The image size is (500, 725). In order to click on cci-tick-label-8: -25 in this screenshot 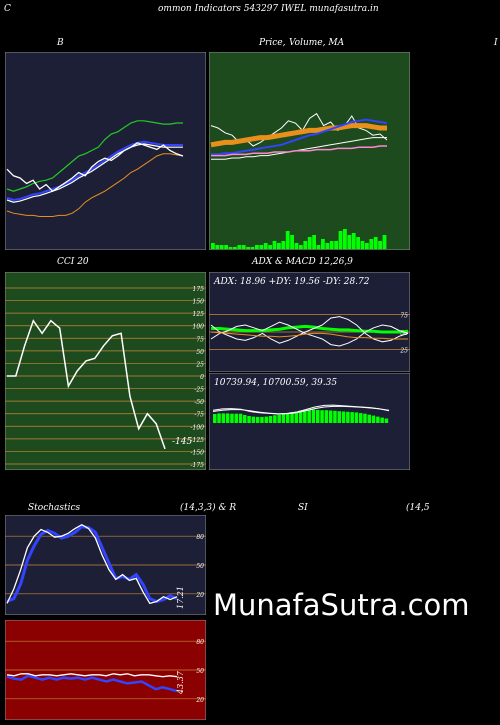, I will do `click(199, 390)`.